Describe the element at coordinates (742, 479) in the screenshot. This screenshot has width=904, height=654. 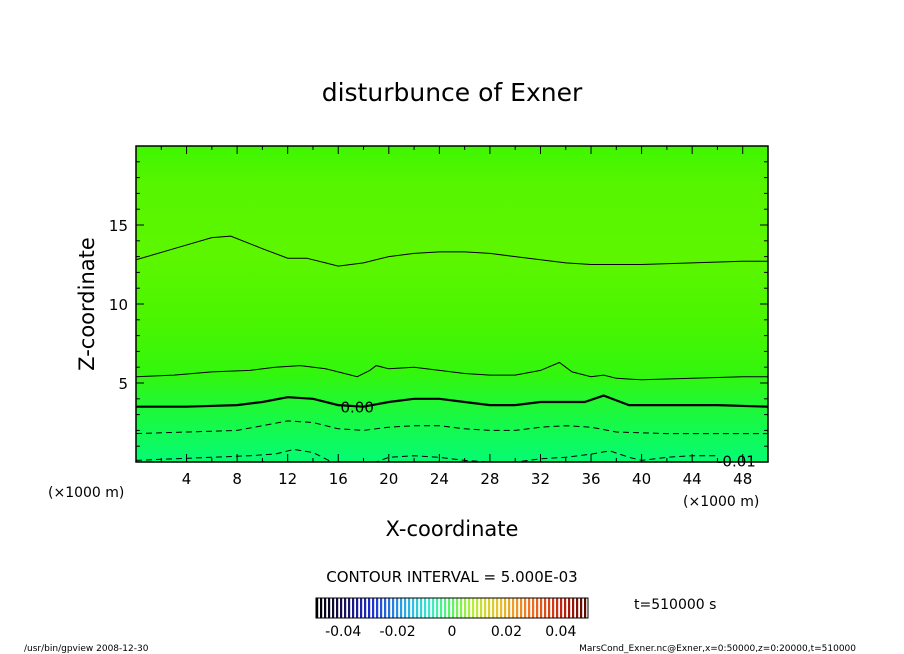
I see `x-tick-label: 48` at that location.